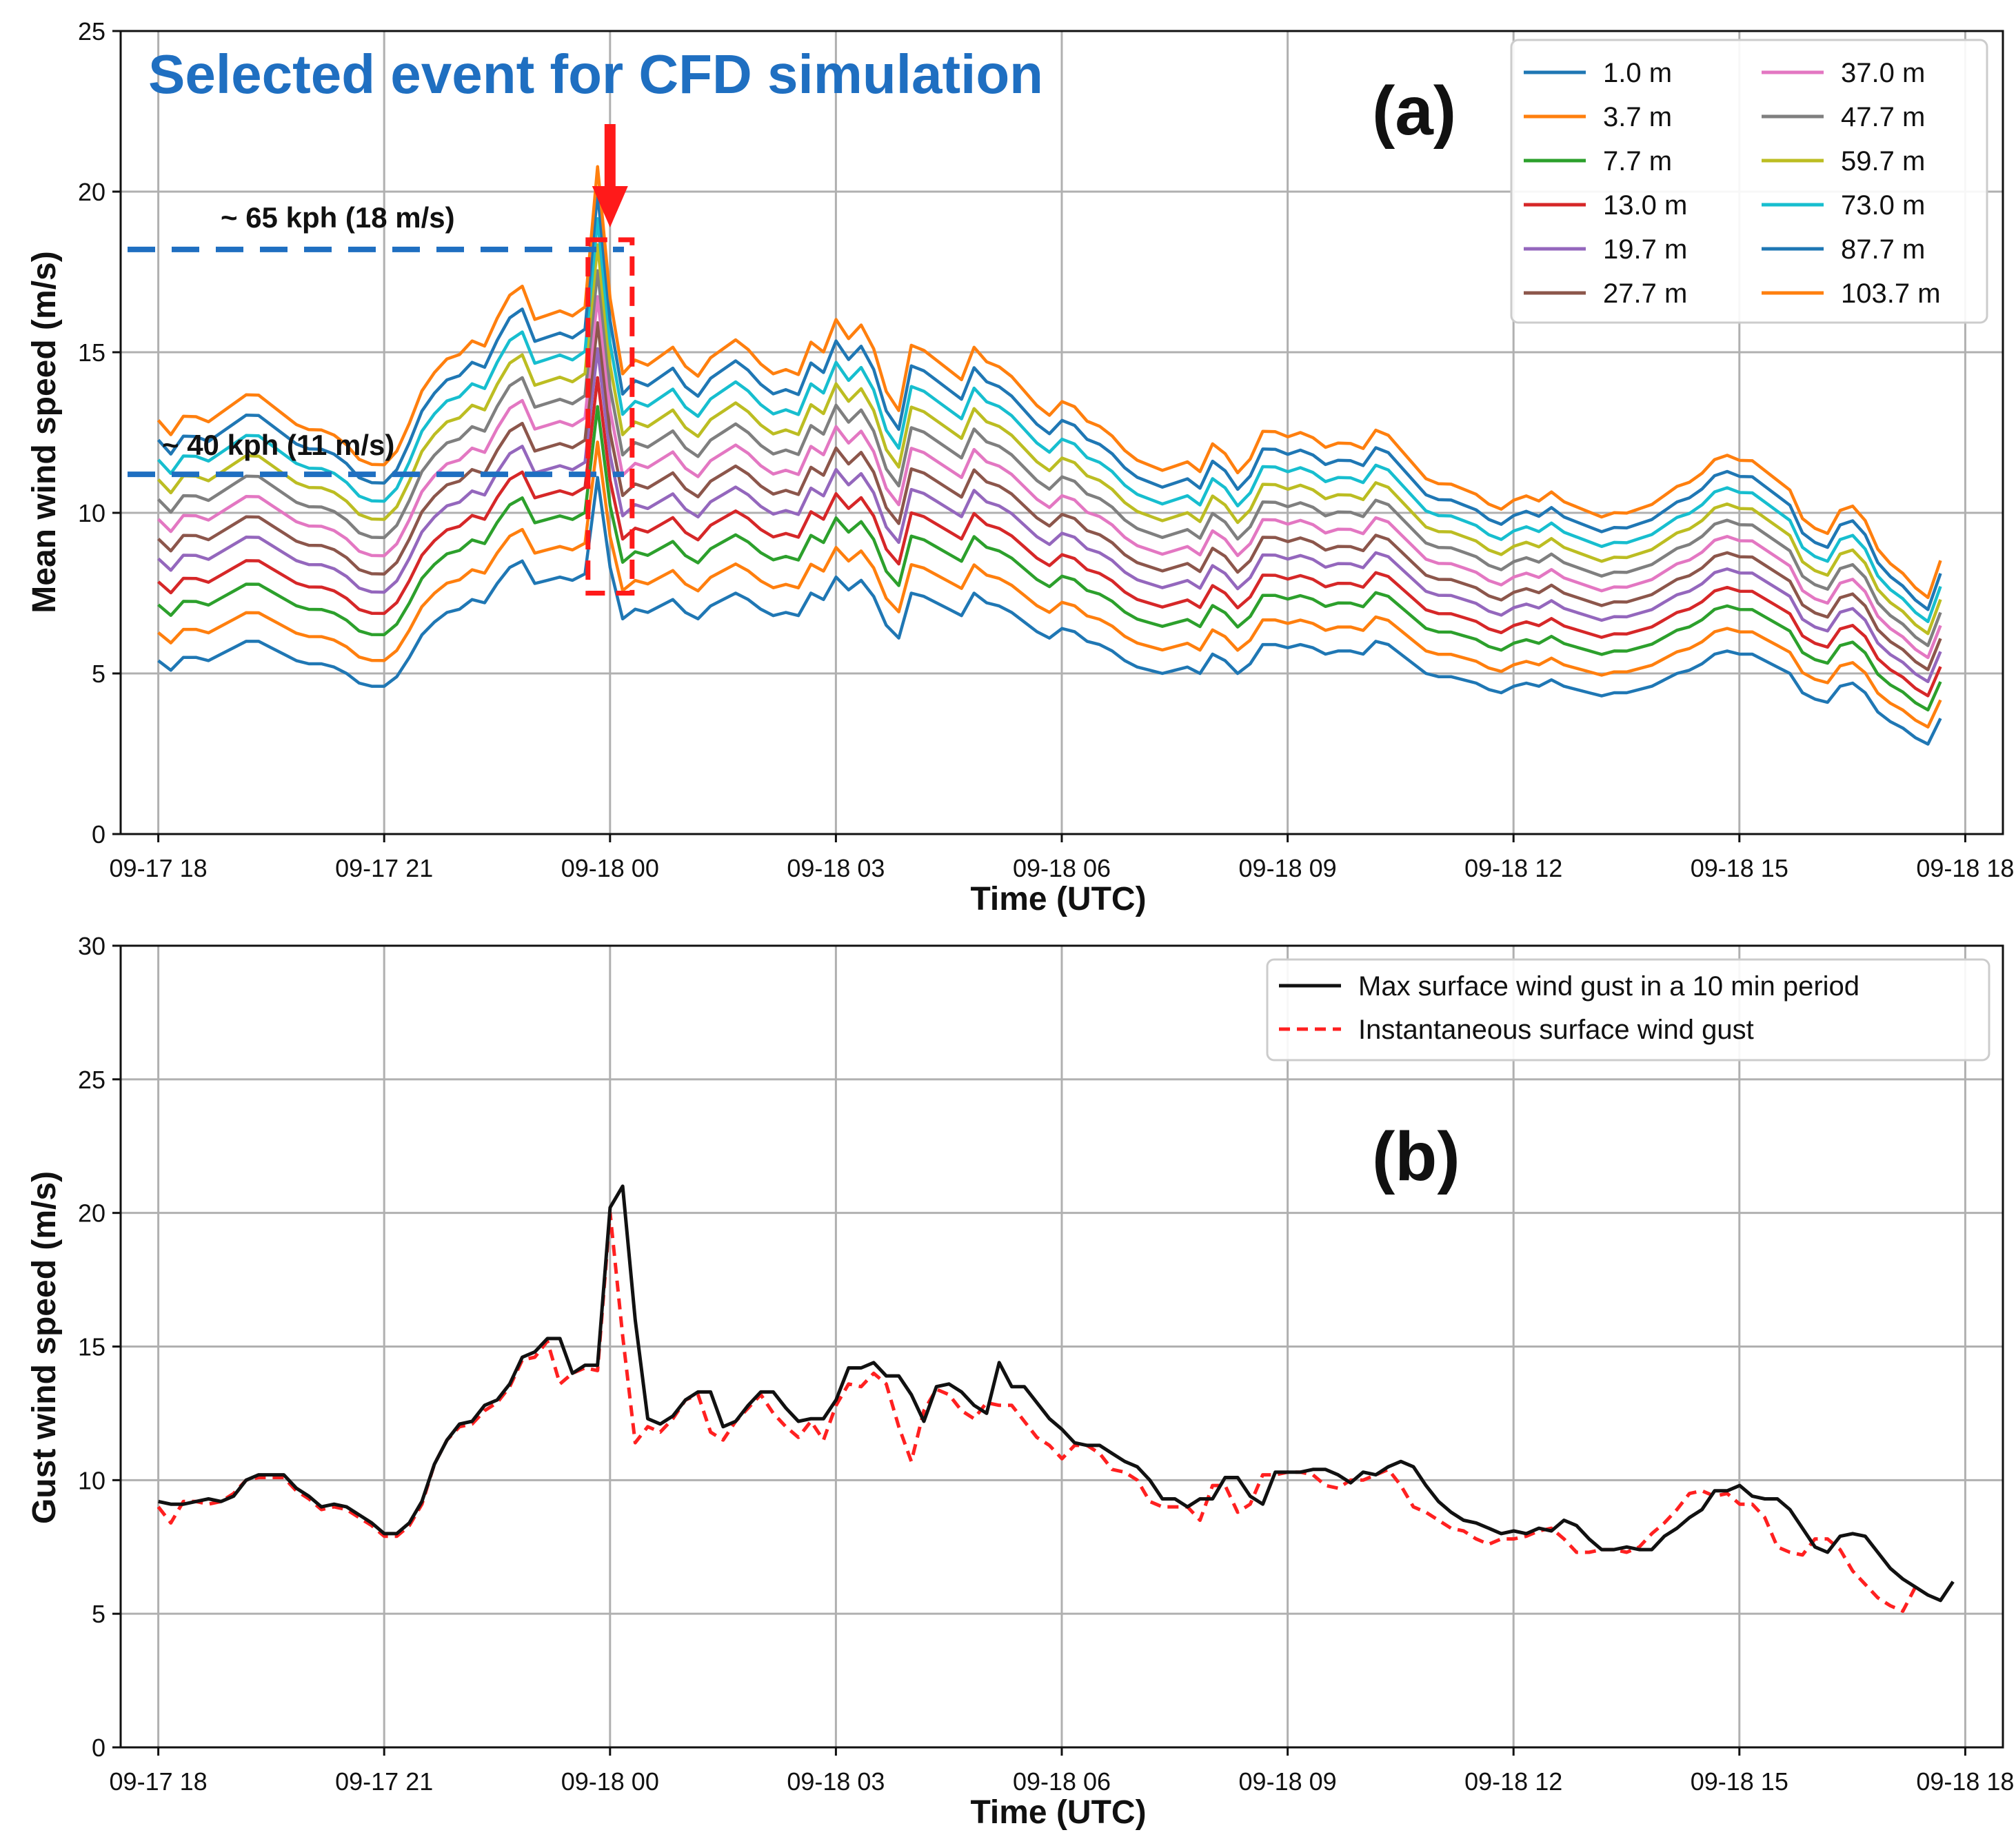 The image size is (2016, 1848). I want to click on legend-a-label: 73.0 m, so click(1883, 205).